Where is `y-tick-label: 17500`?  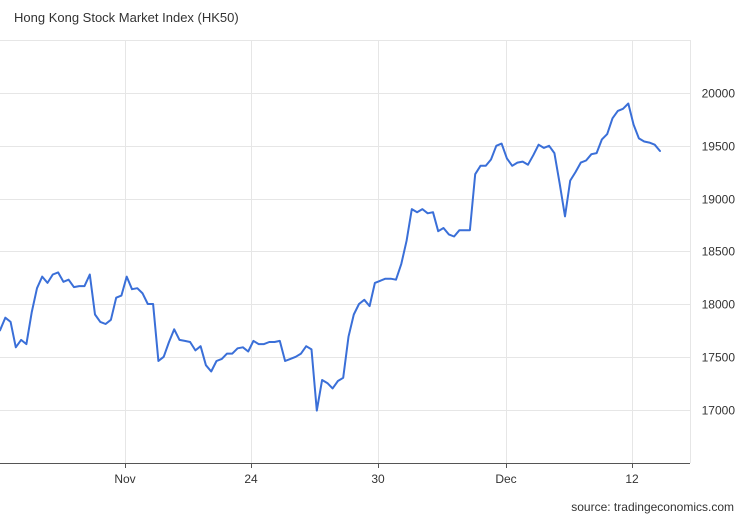 y-tick-label: 17500 is located at coordinates (719, 358).